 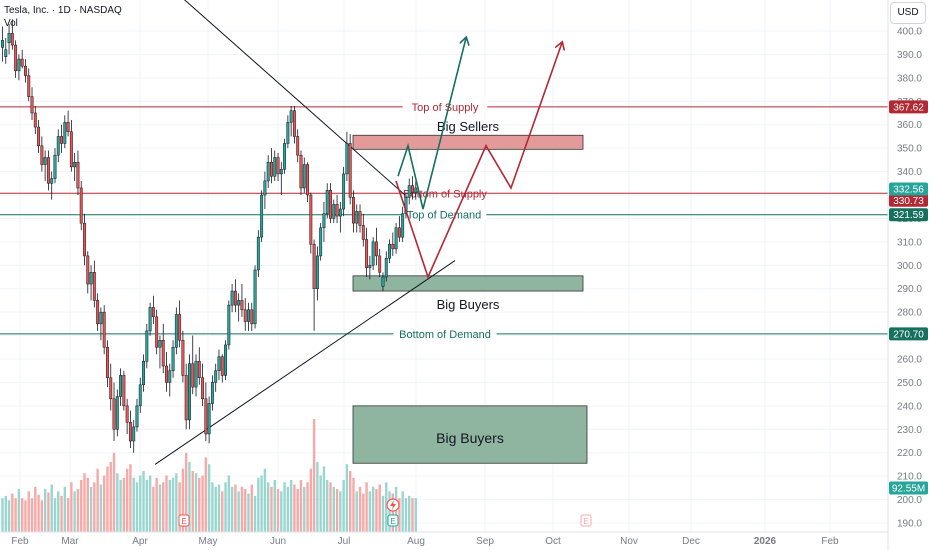 What do you see at coordinates (276, 98) in the screenshot?
I see `trendline` at bounding box center [276, 98].